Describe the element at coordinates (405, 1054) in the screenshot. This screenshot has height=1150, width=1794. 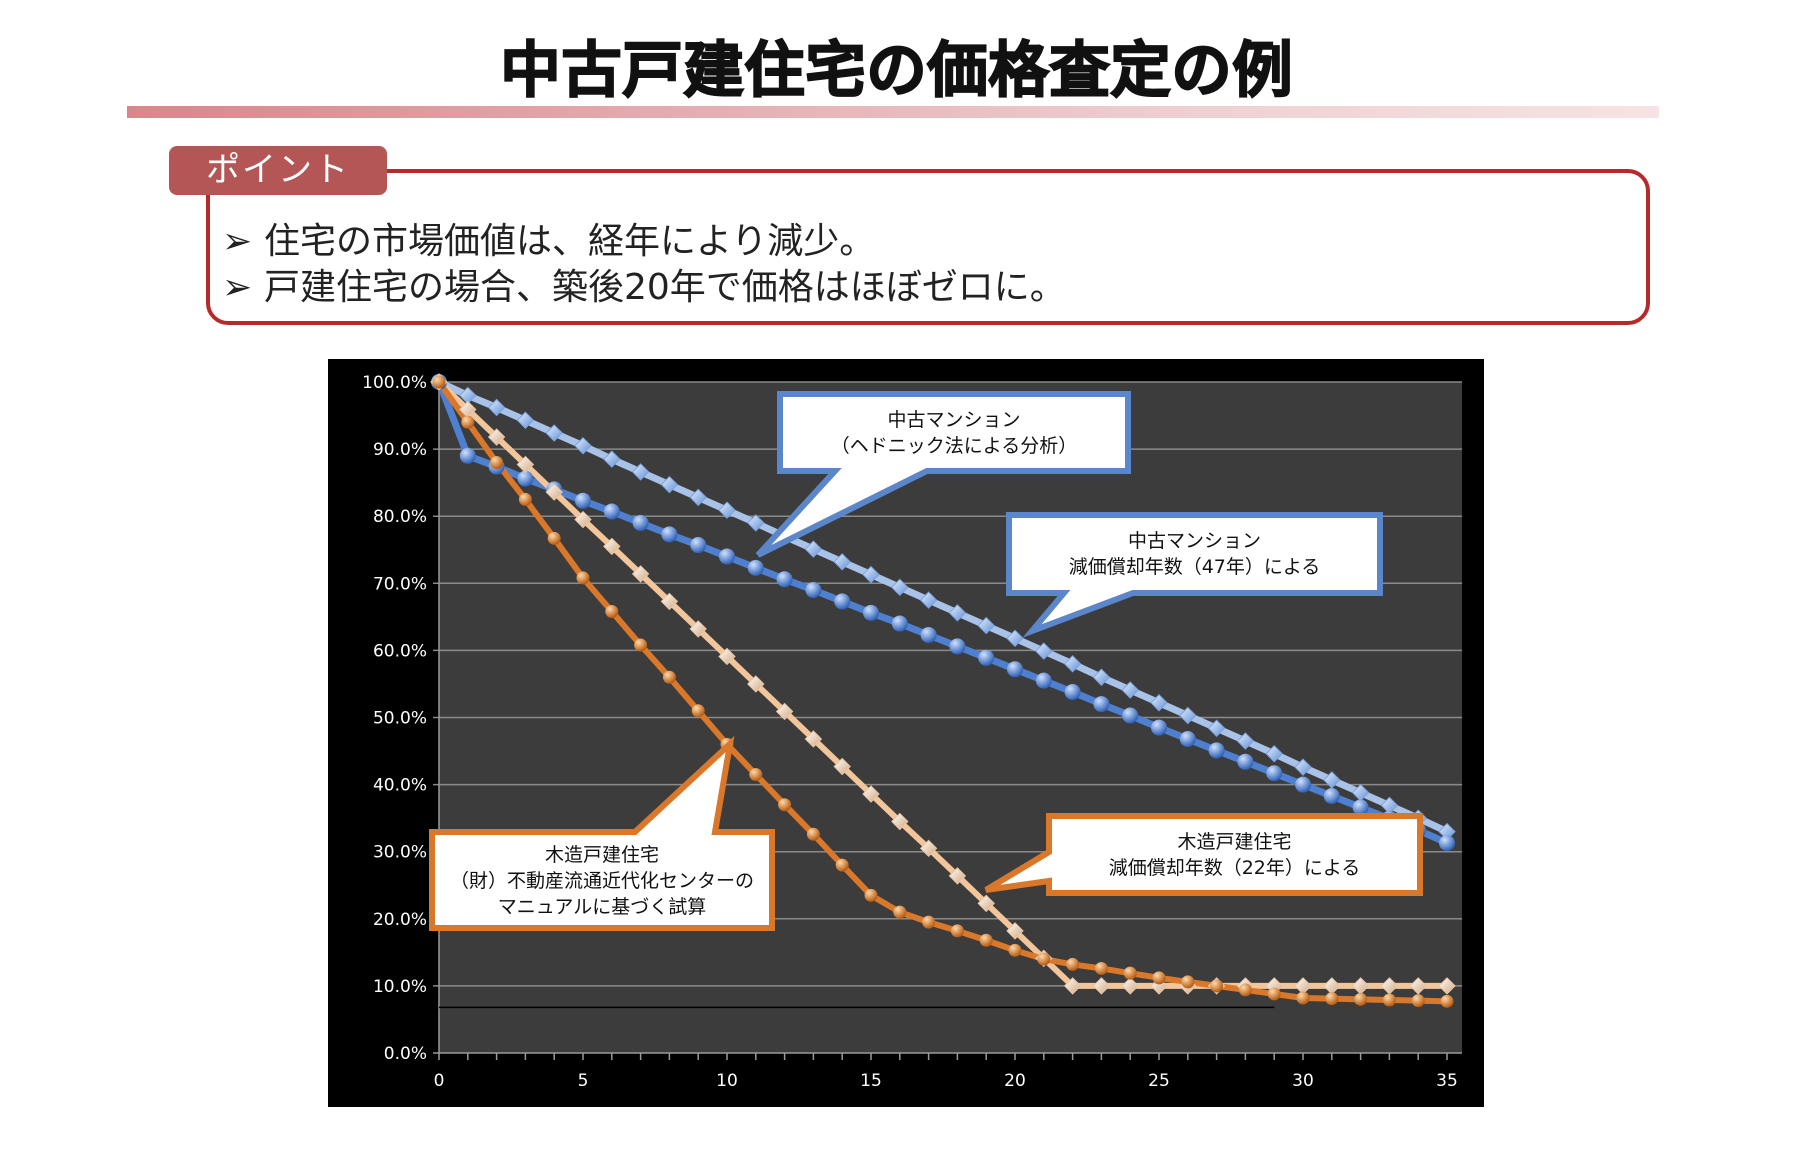
I see `y-tick-label: 0.0%` at that location.